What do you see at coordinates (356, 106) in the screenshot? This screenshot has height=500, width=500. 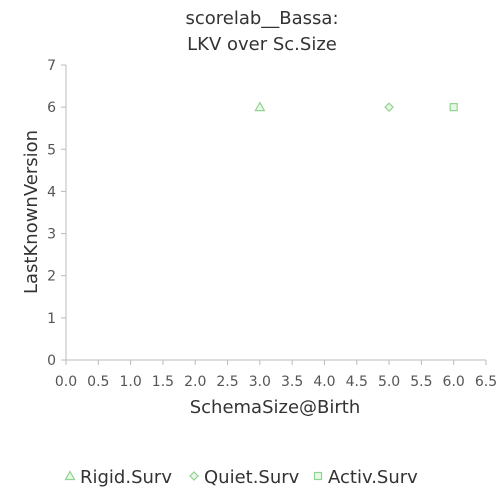 I see `data-points` at bounding box center [356, 106].